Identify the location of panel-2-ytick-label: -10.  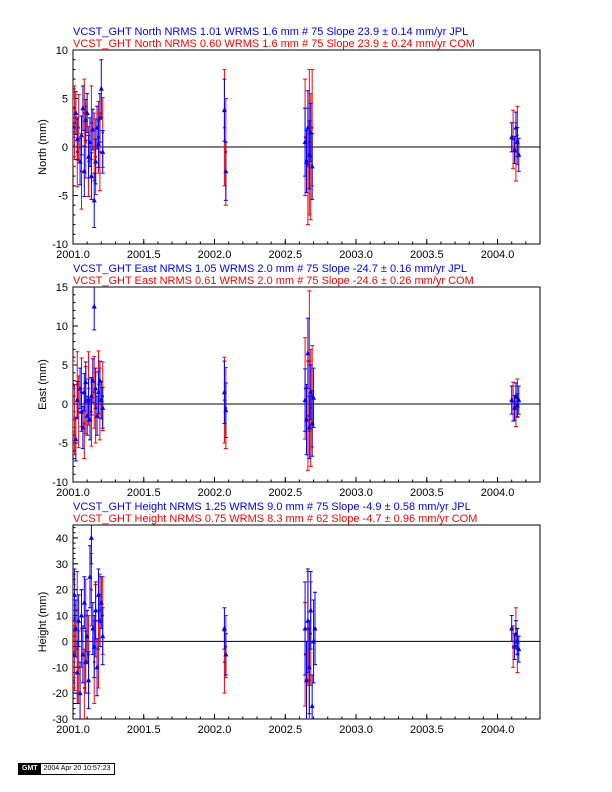
(60, 483).